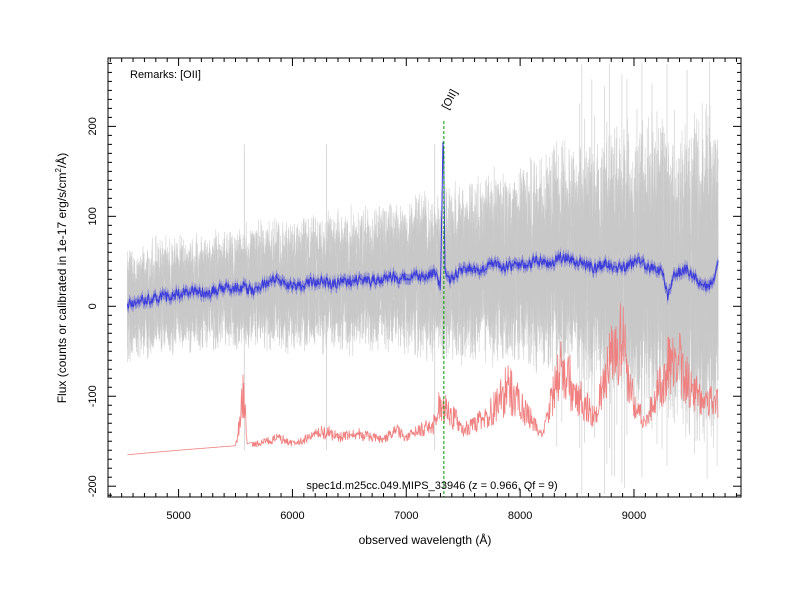 The width and height of the screenshot is (800, 600). What do you see at coordinates (93, 306) in the screenshot?
I see `y-tick-label: 0` at bounding box center [93, 306].